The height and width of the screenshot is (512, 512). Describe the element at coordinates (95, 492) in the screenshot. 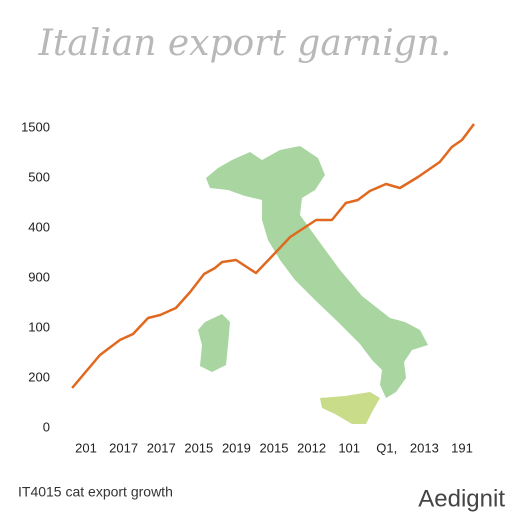

I see `caption: IT4015 cat export growth` at that location.